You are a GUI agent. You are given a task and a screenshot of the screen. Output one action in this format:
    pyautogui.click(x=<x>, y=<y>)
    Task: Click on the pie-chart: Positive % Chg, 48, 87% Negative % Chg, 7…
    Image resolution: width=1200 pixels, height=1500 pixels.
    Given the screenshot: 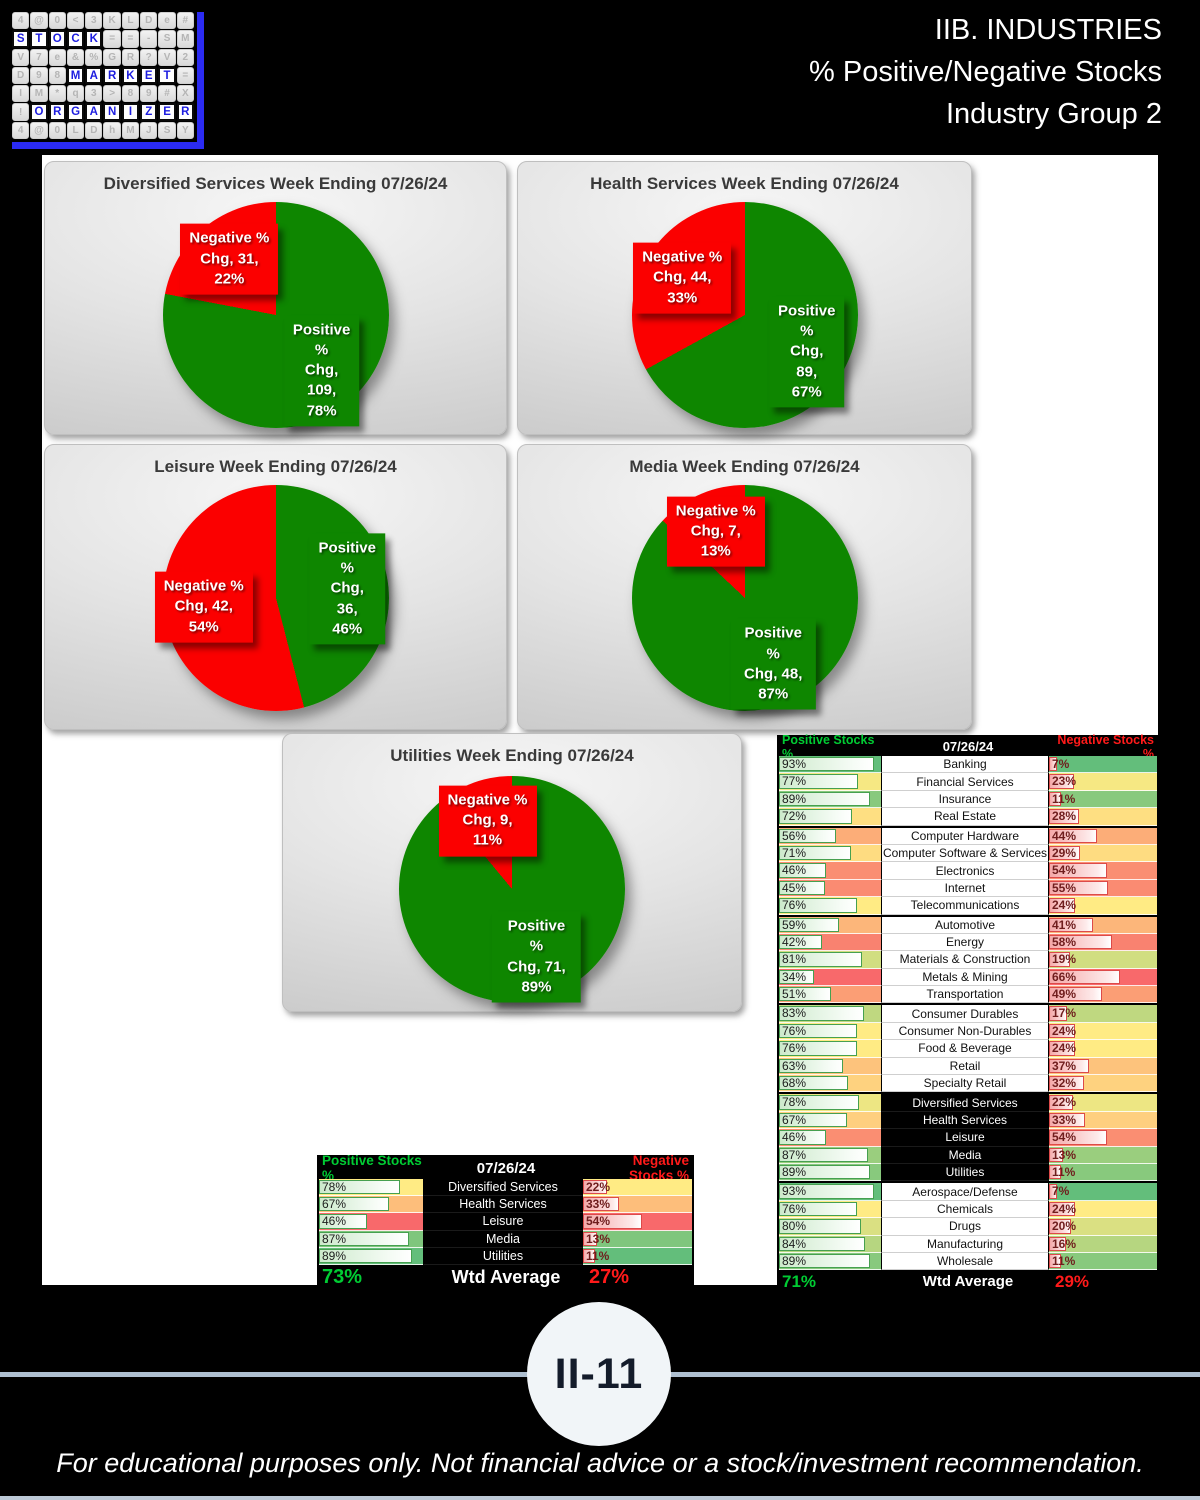 What is the action you would take?
    pyautogui.click(x=744, y=598)
    